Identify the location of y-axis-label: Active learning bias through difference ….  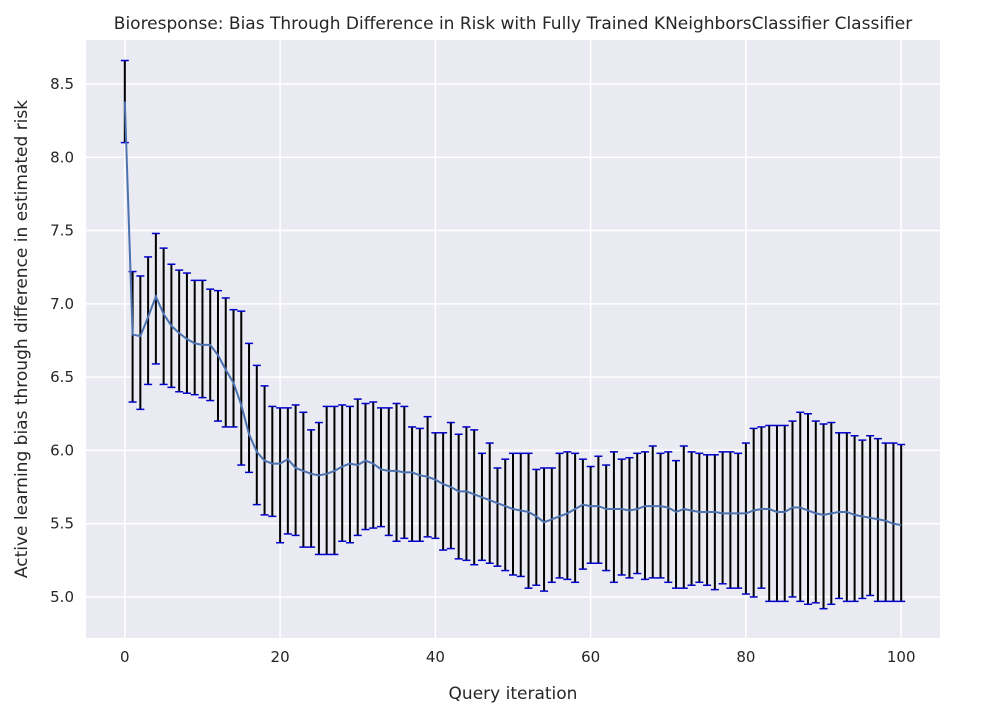
(22, 339).